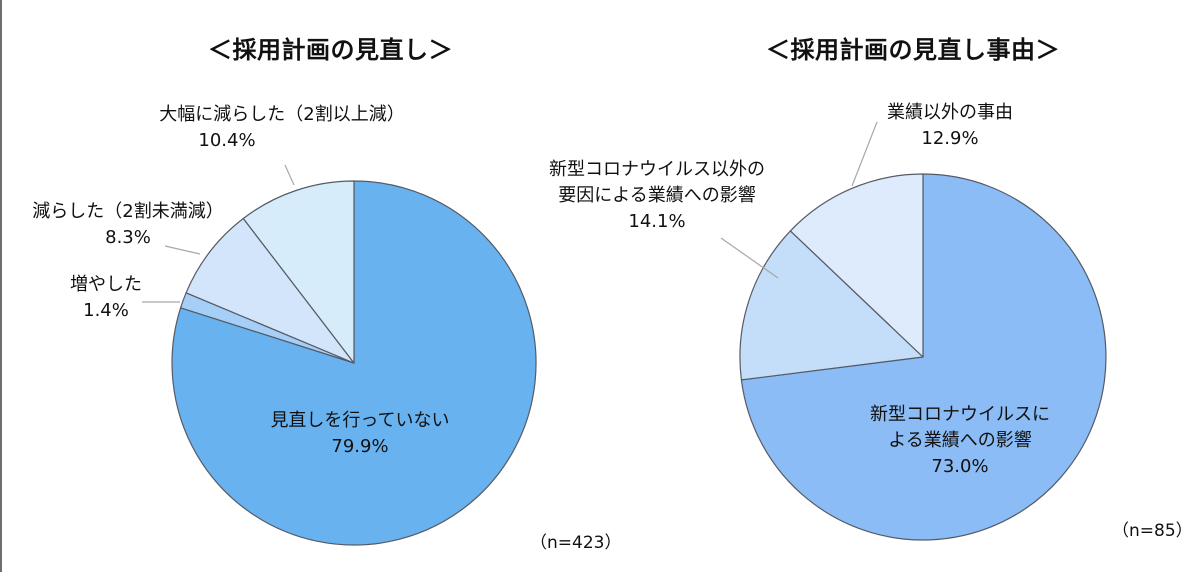 Image resolution: width=1200 pixels, height=572 pixels. What do you see at coordinates (106, 298) in the screenshot?
I see `label-increase: 増やした 1.4%` at bounding box center [106, 298].